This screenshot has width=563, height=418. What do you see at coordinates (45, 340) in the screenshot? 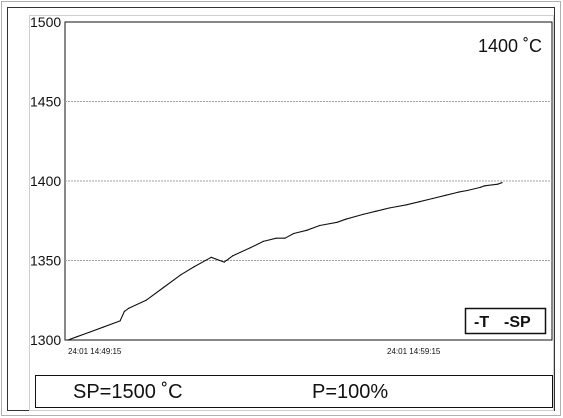
I see `y-tick-label-1300: 1300` at bounding box center [45, 340].